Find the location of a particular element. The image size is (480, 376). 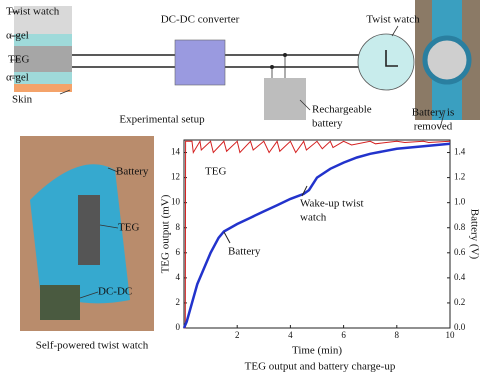

photo-label: DC-DC is located at coordinates (115, 292).